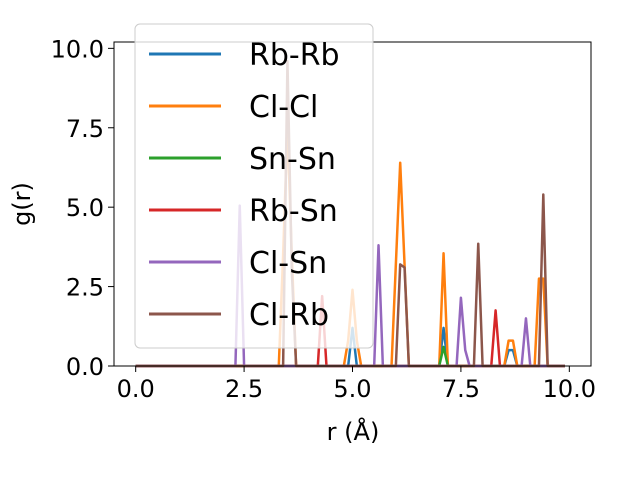  I want to click on y-axis-ticks: 0.0 2.5 5.0 7.5 10.0, so click(82, 208).